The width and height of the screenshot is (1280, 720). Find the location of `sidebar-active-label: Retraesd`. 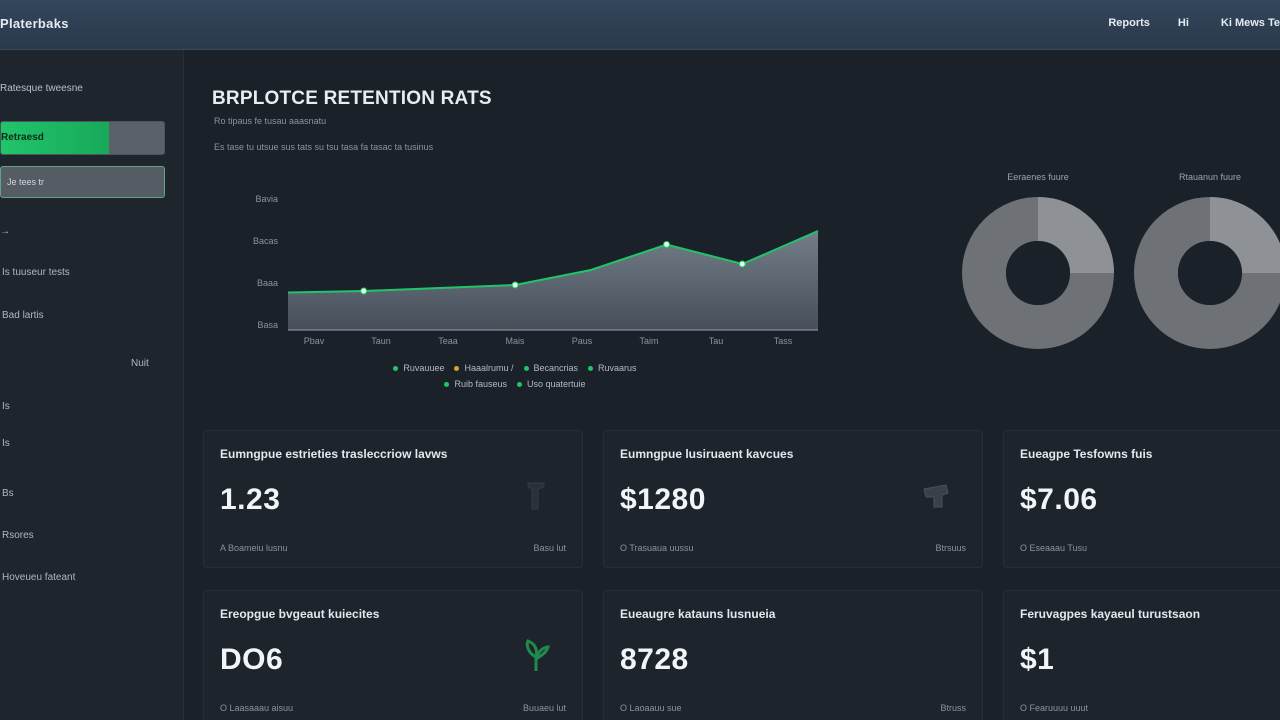

sidebar-active-label: Retraesd is located at coordinates (22, 137).